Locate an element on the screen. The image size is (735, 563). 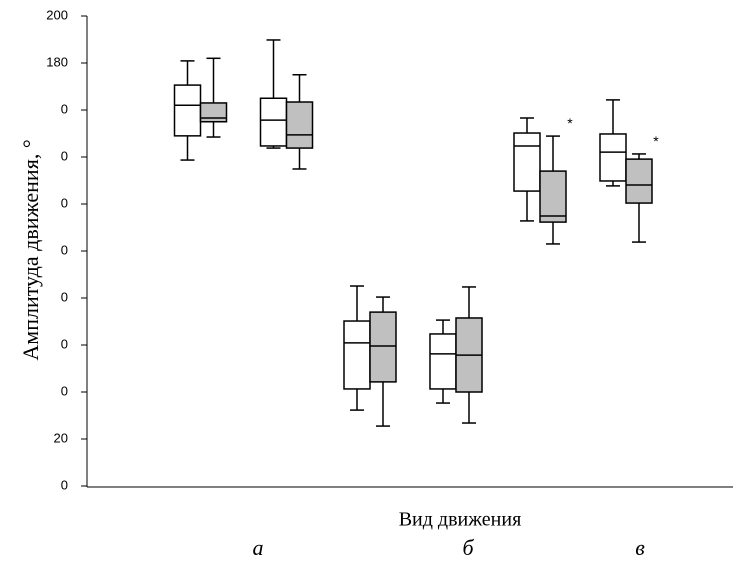
x-axis-label: Вид движения is located at coordinates (460, 520).